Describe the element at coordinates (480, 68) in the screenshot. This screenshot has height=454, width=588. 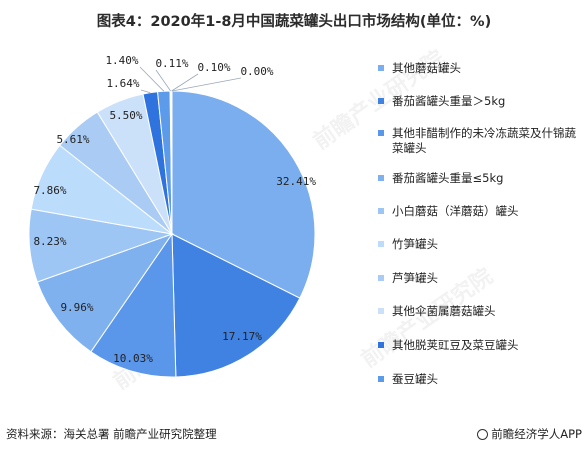
I see `legend-item-0: 其他蘑菇罐头` at that location.